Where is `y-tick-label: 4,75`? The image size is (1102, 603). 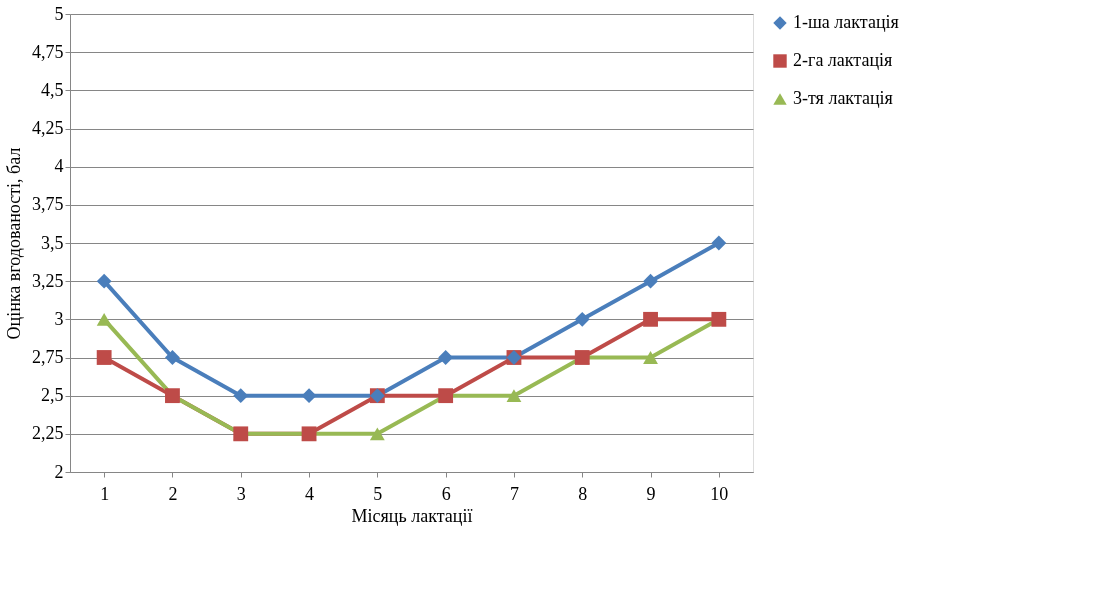 y-tick-label: 4,75 is located at coordinates (48, 51).